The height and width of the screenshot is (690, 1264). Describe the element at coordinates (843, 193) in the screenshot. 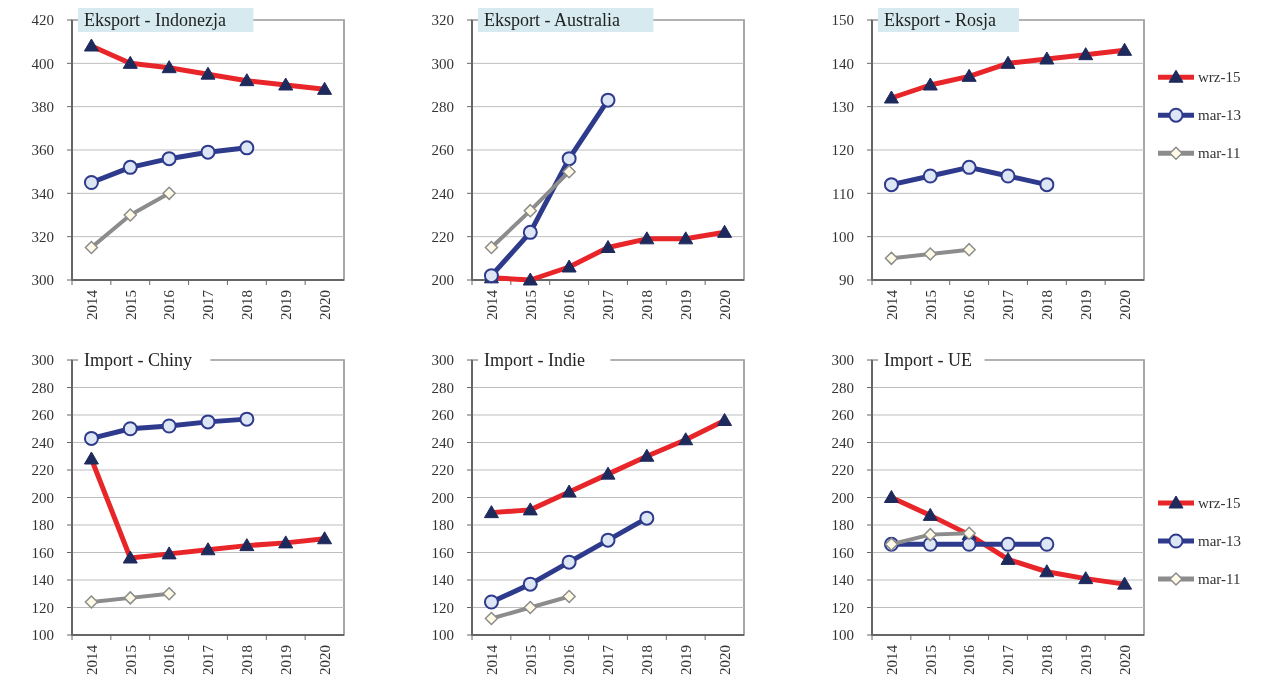

I see `y-tick-label: 110` at that location.